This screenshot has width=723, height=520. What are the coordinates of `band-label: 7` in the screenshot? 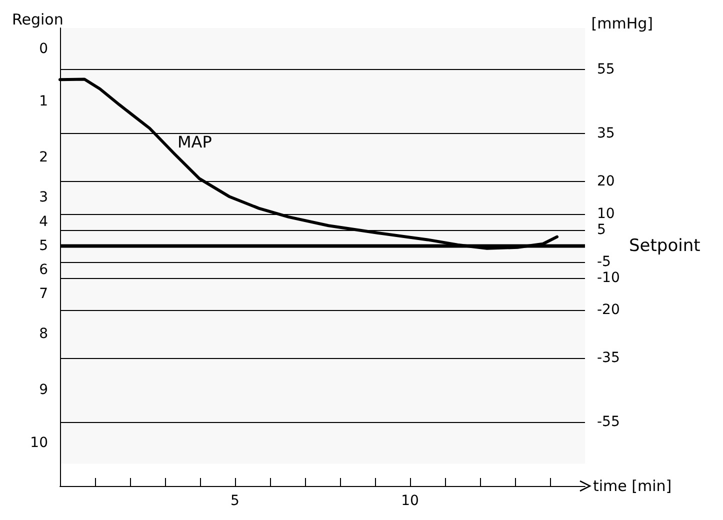 It's located at (43, 294).